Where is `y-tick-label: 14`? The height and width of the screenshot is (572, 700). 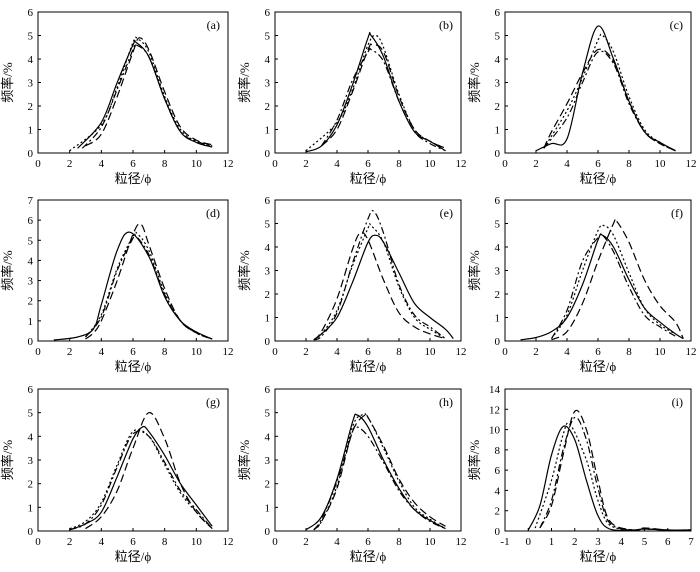 y-tick-label: 14 is located at coordinates (495, 390).